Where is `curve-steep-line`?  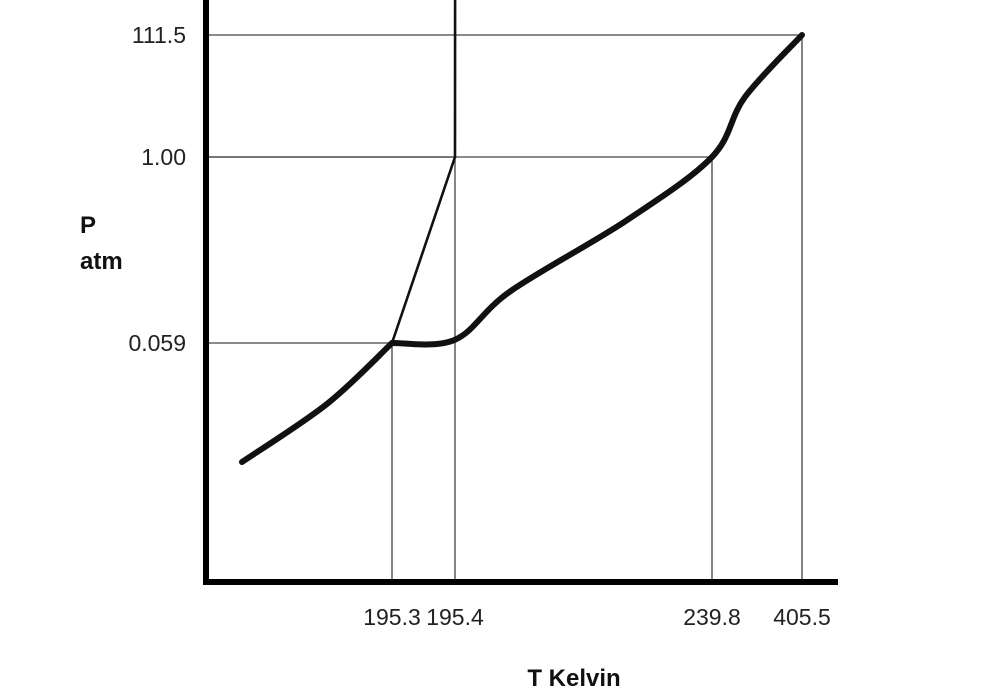 curve-steep-line is located at coordinates (423, 172).